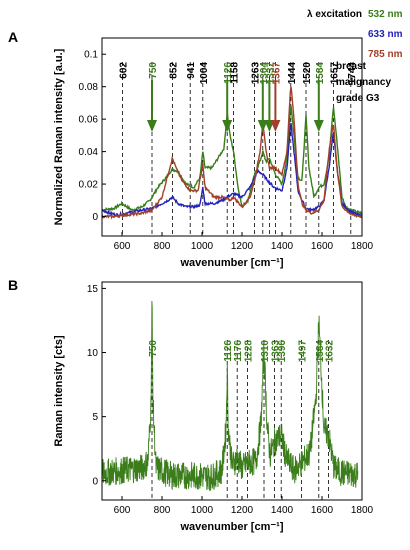 This screenshot has width=410, height=550. Describe the element at coordinates (307, 73) in the screenshot. I see `peak-label: 1520` at that location.